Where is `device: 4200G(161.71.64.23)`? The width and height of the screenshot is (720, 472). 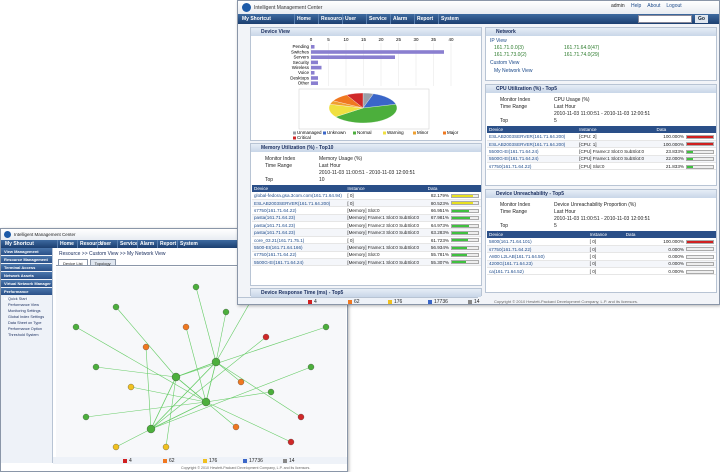 device: 4200G(161.71.64.23) is located at coordinates (537, 264).